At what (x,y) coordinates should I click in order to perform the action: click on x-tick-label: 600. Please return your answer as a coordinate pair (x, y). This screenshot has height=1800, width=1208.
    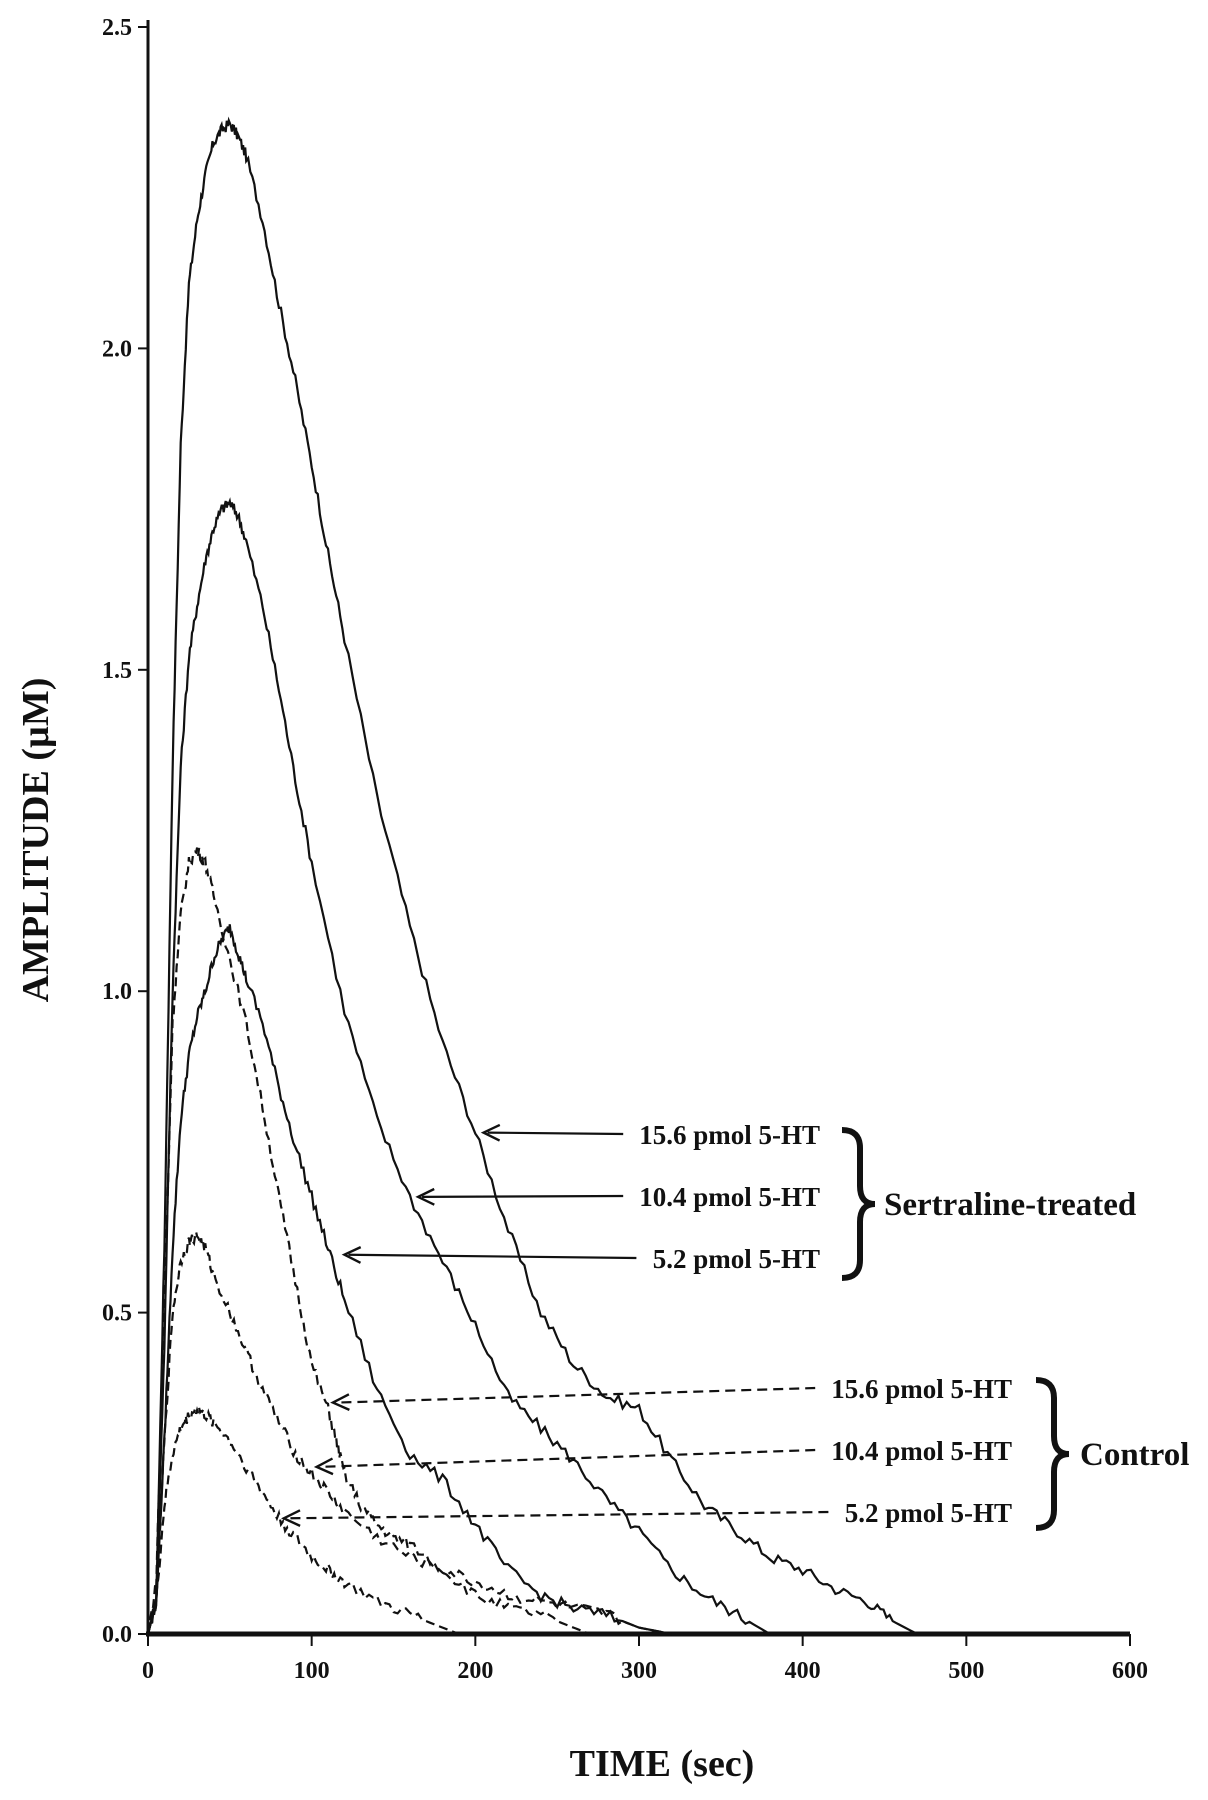
    Looking at the image, I should click on (1130, 1671).